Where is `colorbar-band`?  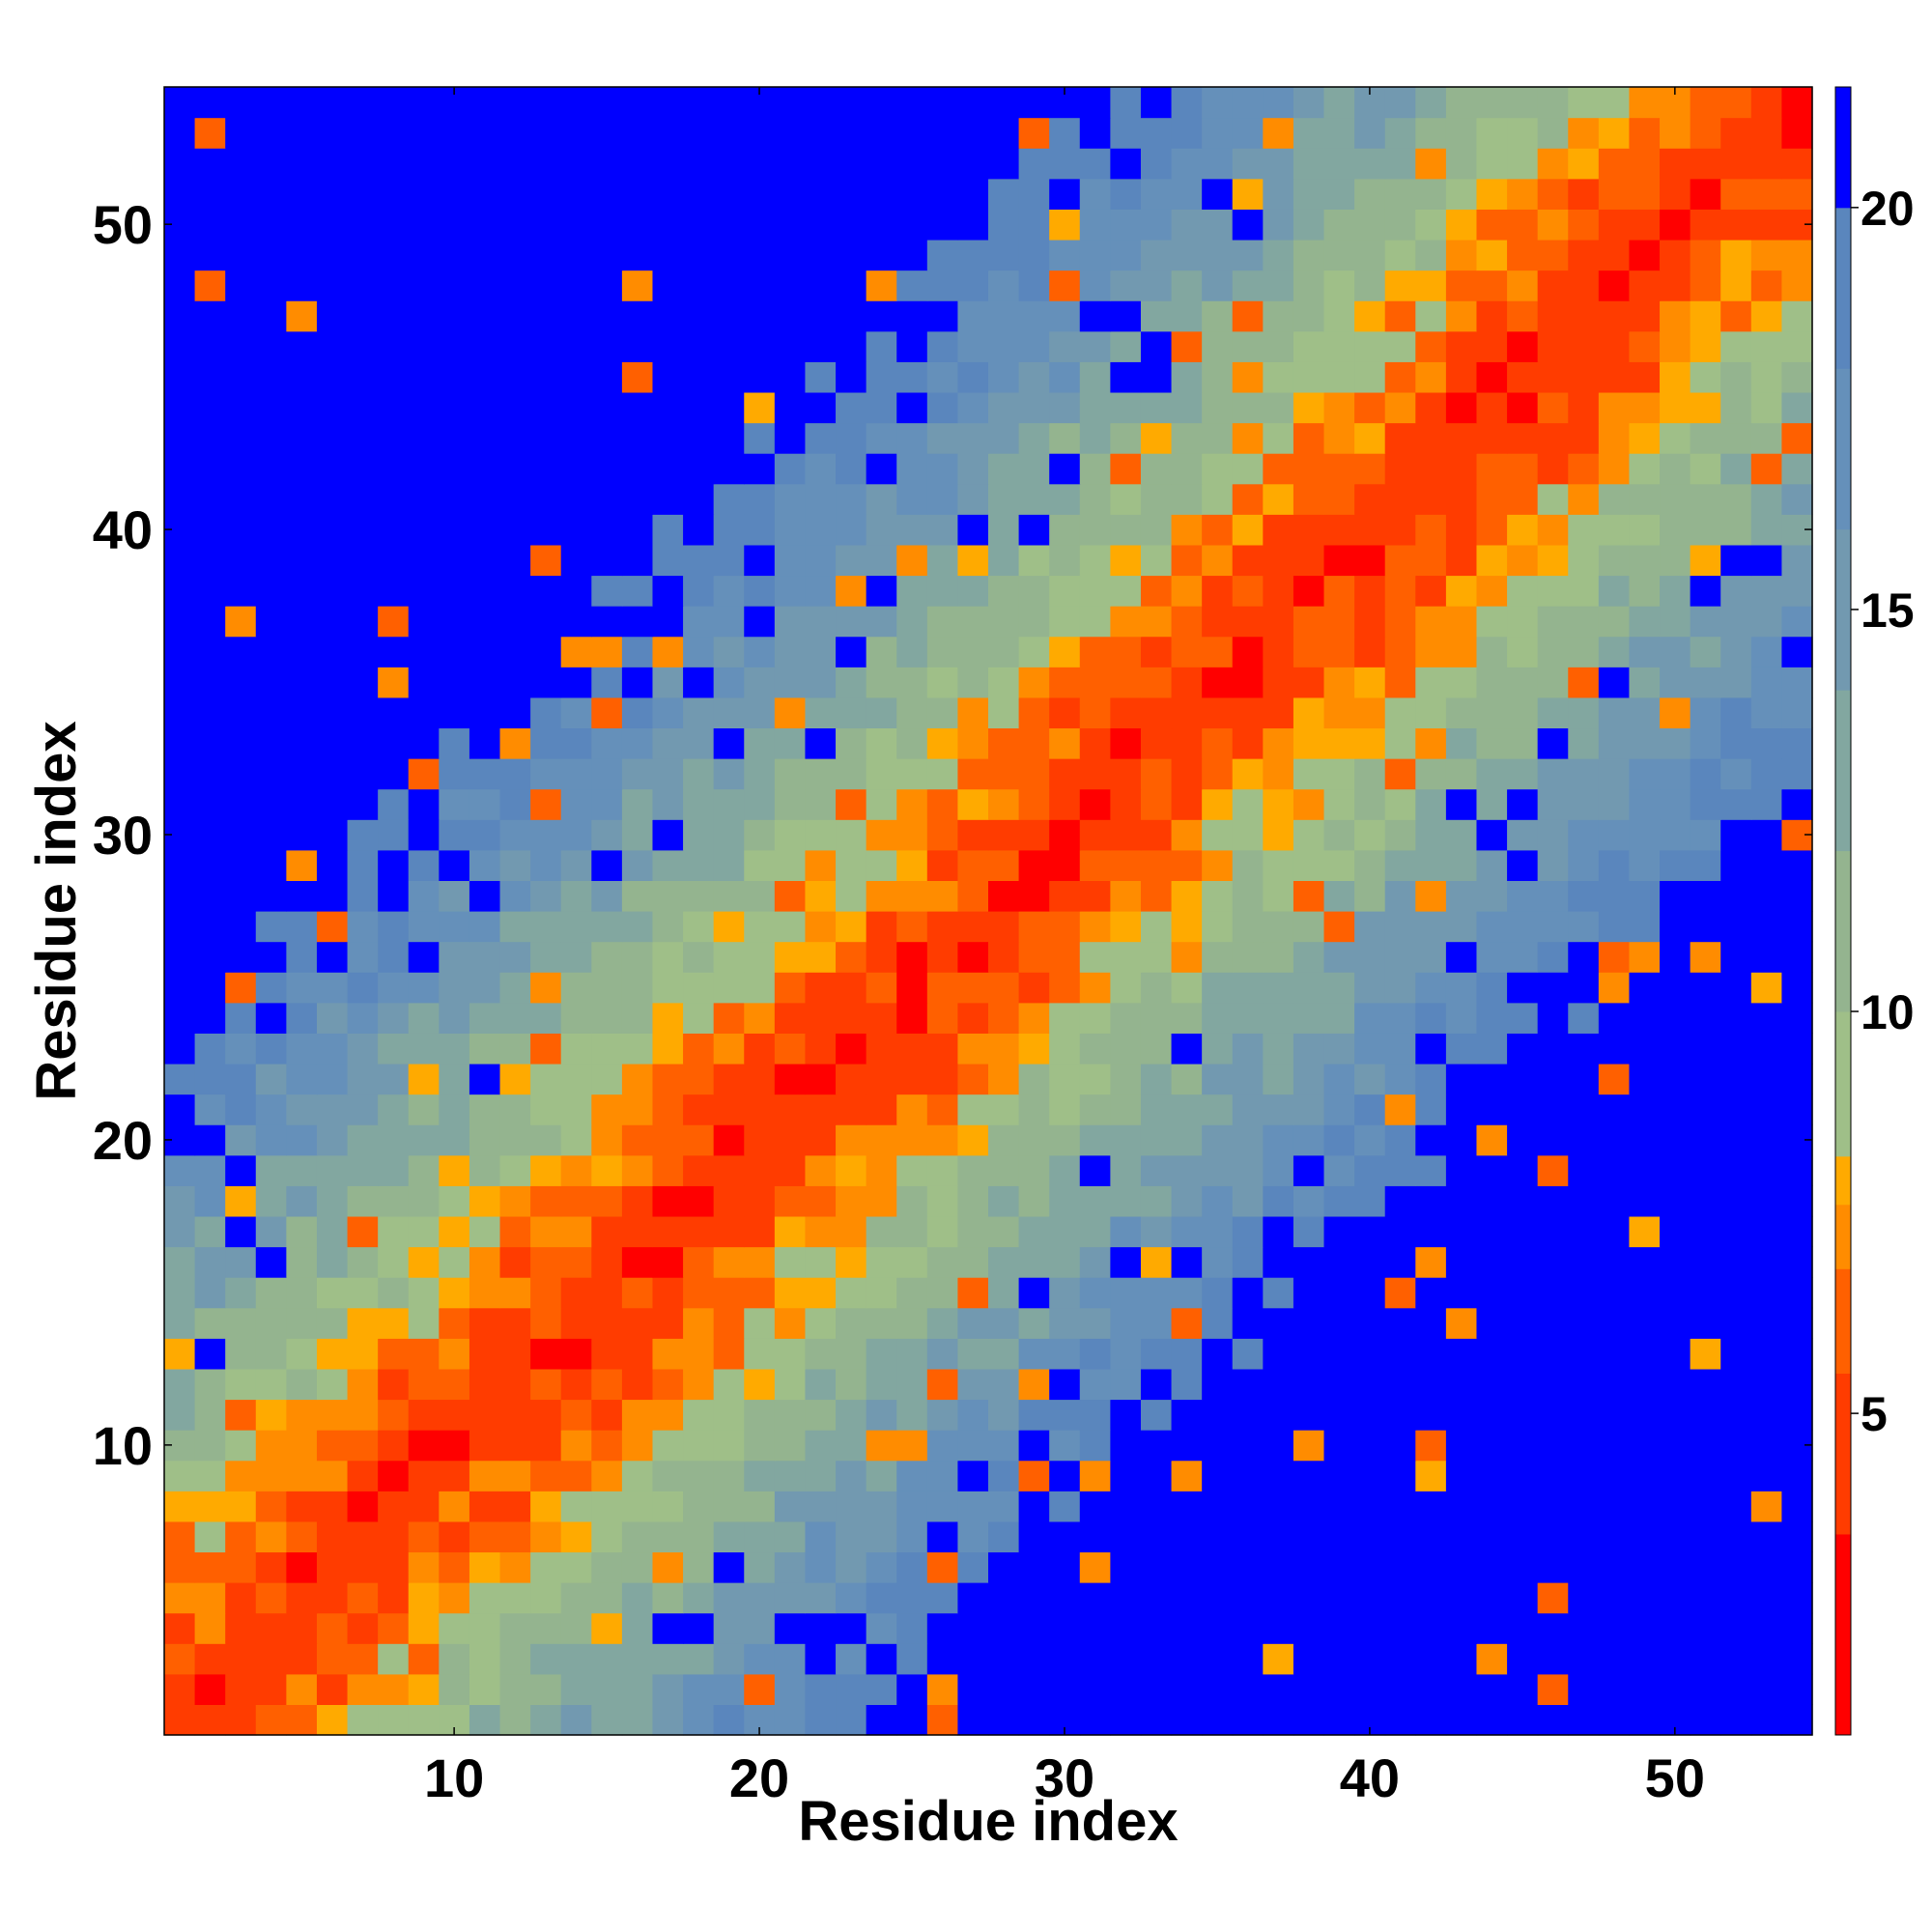 colorbar-band is located at coordinates (1843, 148).